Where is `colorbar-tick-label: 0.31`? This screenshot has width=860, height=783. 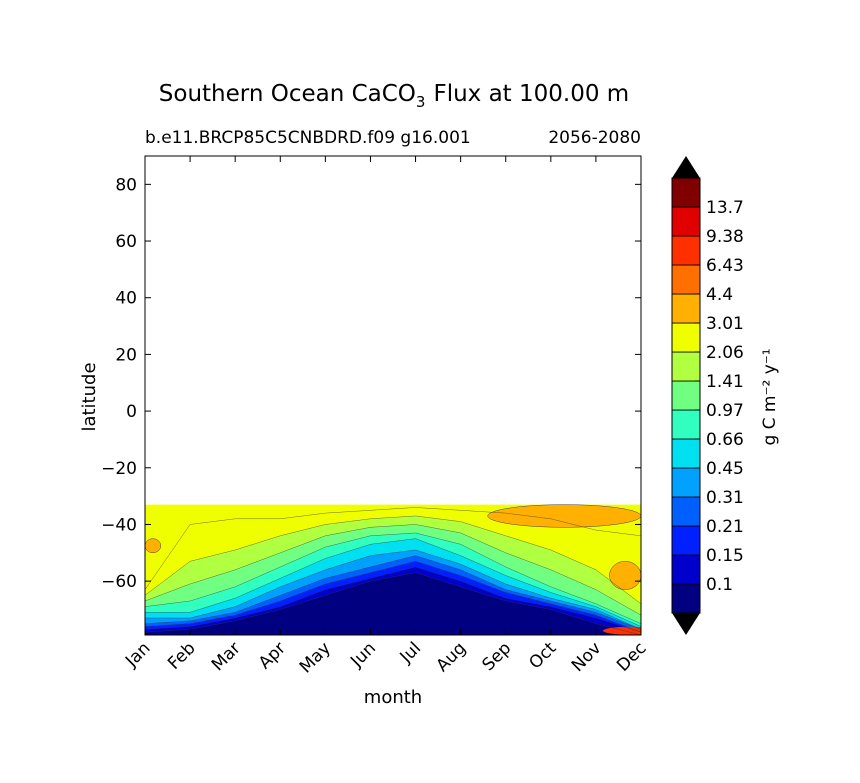
colorbar-tick-label: 0.31 is located at coordinates (725, 498).